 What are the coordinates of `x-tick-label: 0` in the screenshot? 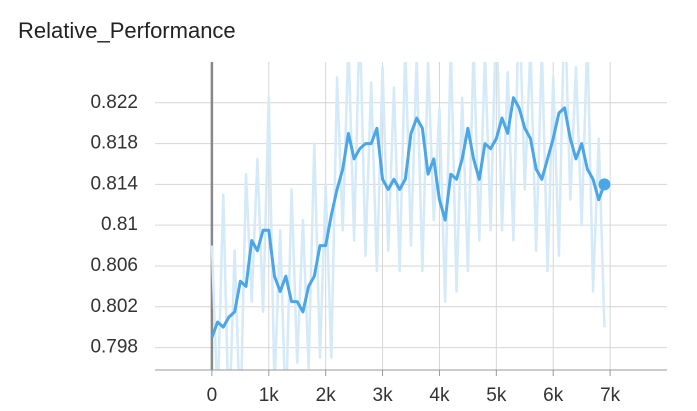 It's located at (212, 395).